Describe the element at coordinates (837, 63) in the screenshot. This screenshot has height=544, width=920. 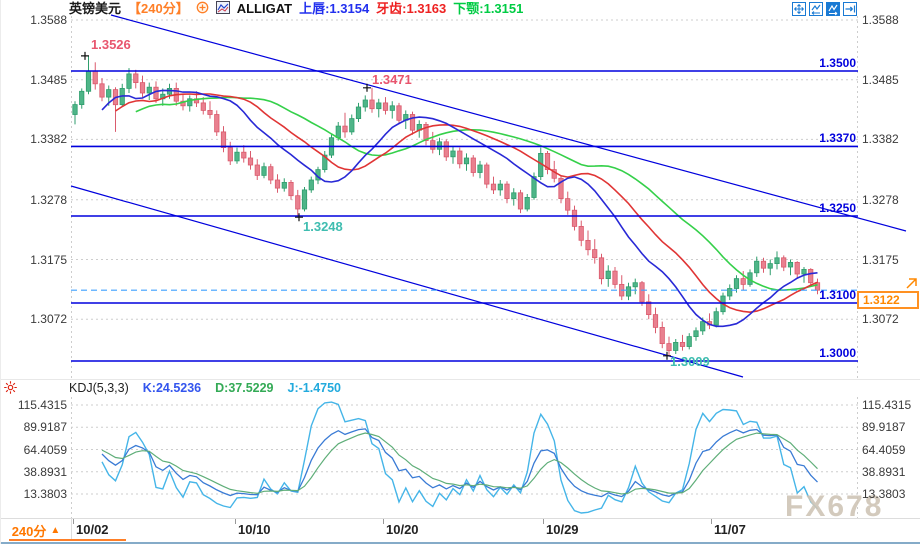
I see `level-price-label: 1.3500` at that location.